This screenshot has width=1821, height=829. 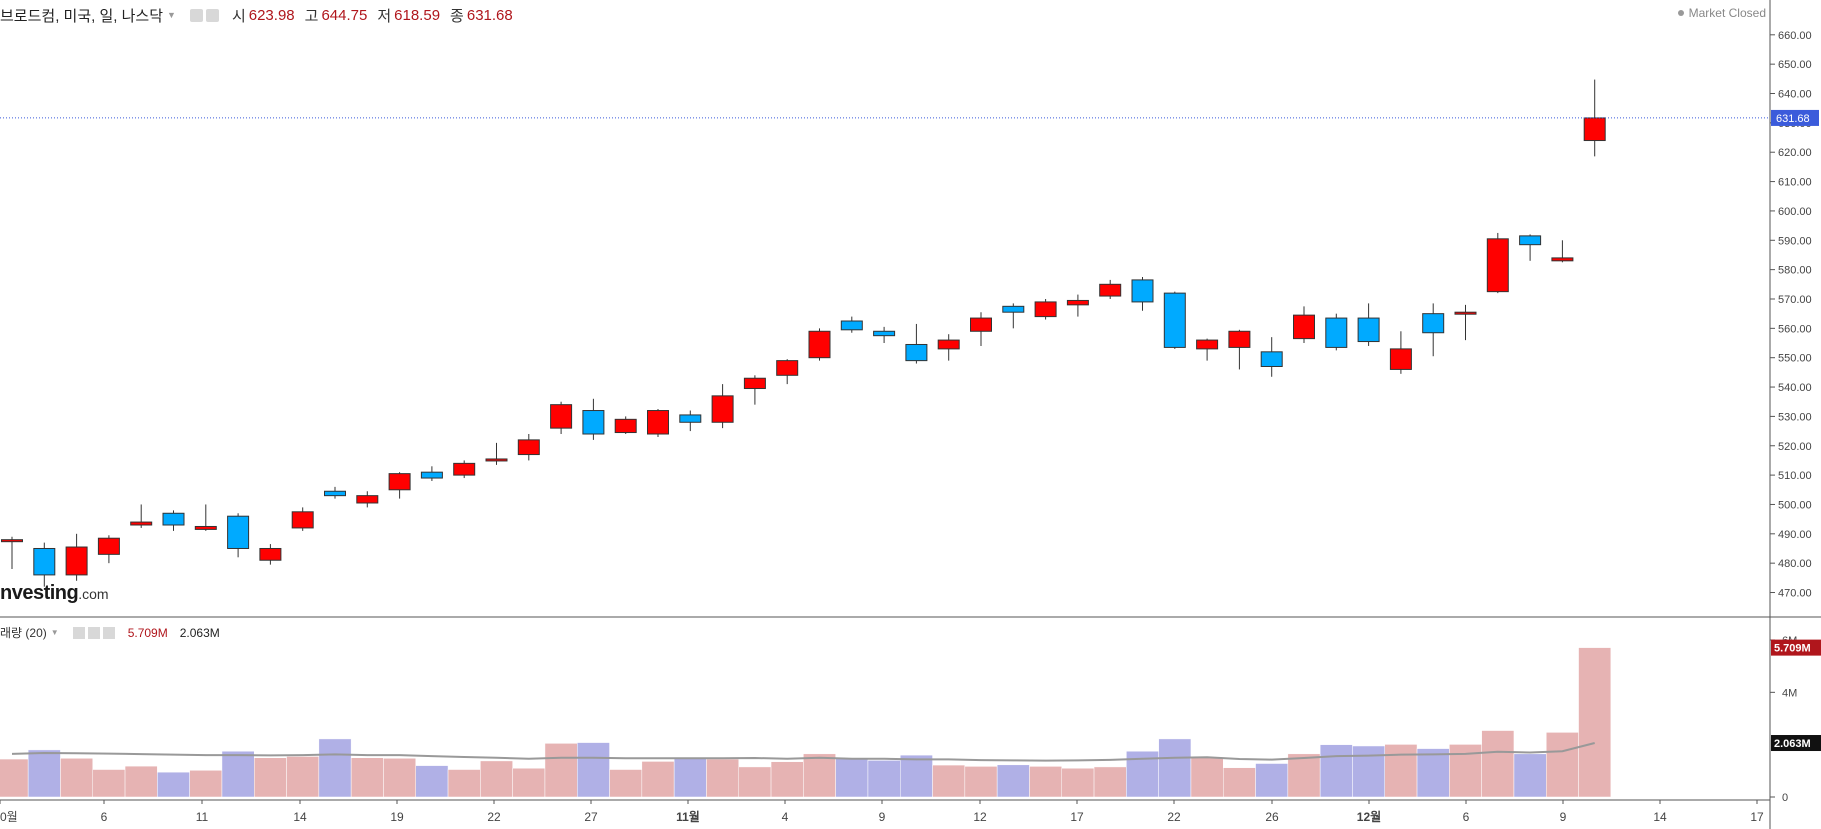 What do you see at coordinates (1721, 13) in the screenshot?
I see `market-status: Market Closed` at bounding box center [1721, 13].